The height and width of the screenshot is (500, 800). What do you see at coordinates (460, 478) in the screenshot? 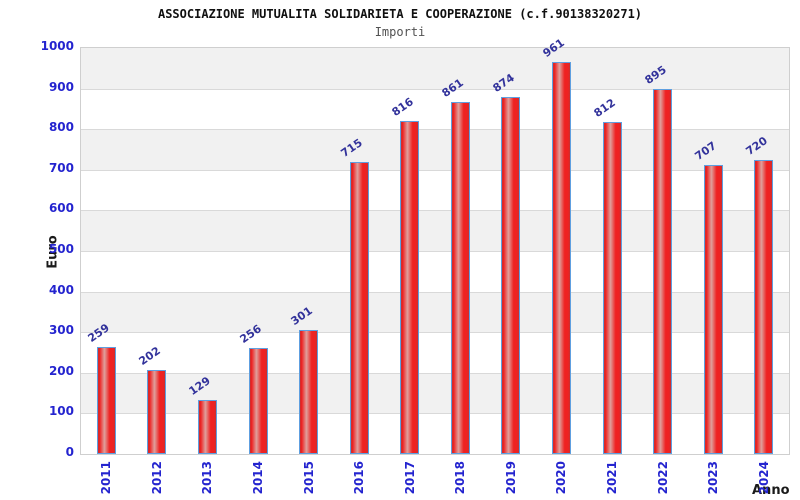
I see `x-tick-label: 2018` at bounding box center [460, 478].